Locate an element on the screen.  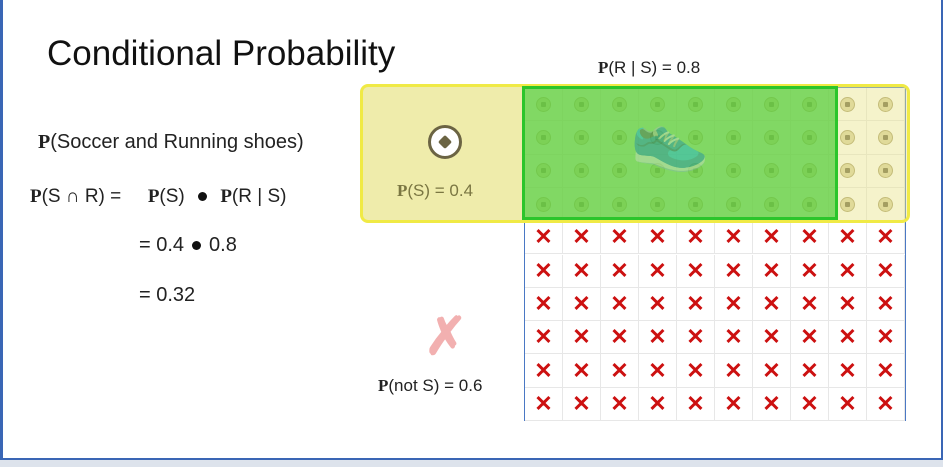
slide-frame-bottom is located at coordinates (471, 462).